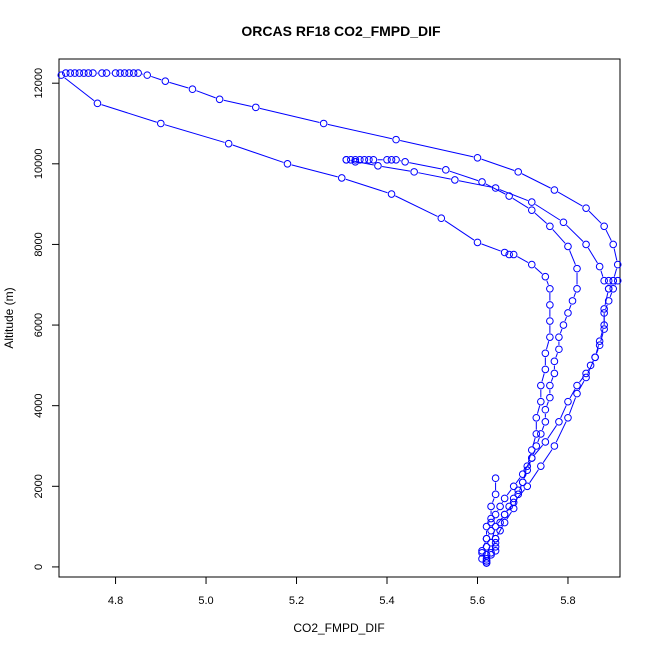 The width and height of the screenshot is (650, 650). What do you see at coordinates (39, 244) in the screenshot?
I see `y-tick-label: 8000` at bounding box center [39, 244].